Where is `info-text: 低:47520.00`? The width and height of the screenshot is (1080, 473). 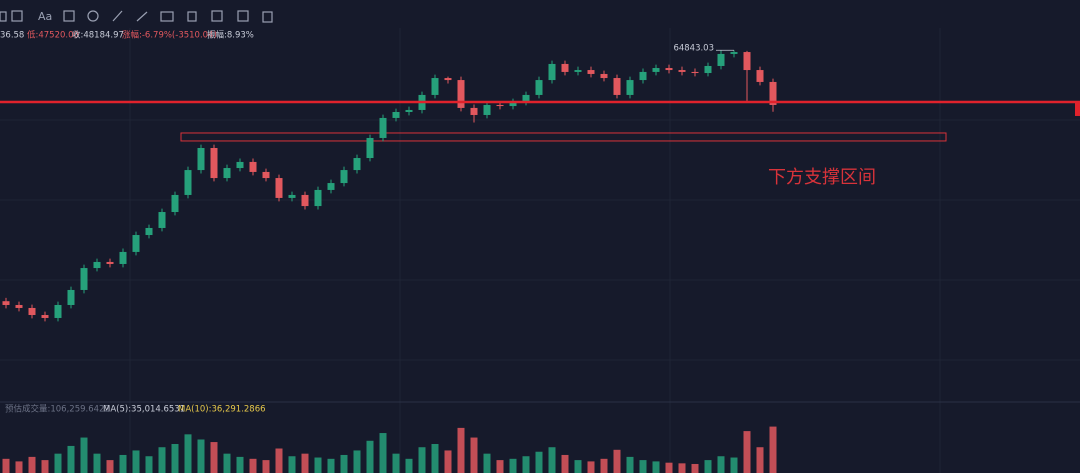 info-text: 低:47520.00 is located at coordinates (53, 35).